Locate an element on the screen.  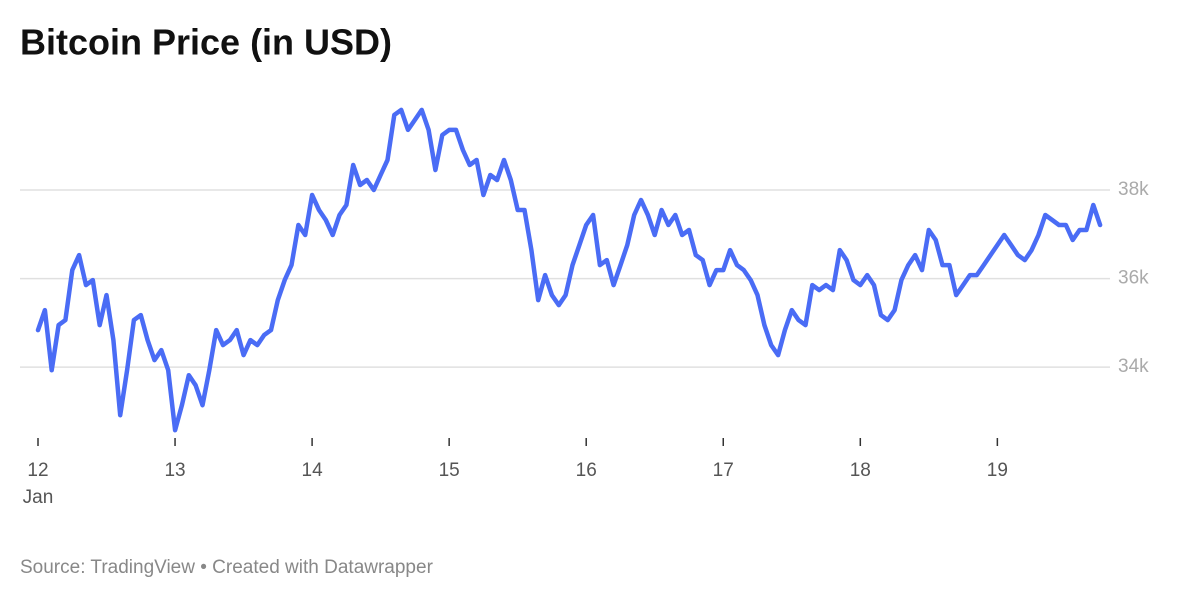
x-tick-label: 14 is located at coordinates (313, 470).